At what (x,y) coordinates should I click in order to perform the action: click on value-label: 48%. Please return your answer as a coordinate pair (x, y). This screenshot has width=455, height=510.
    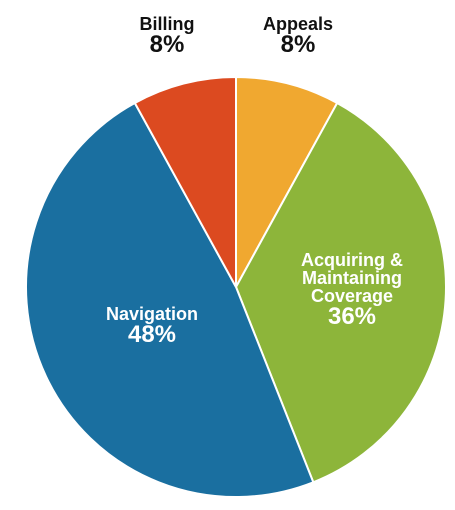
    Looking at the image, I should click on (152, 334).